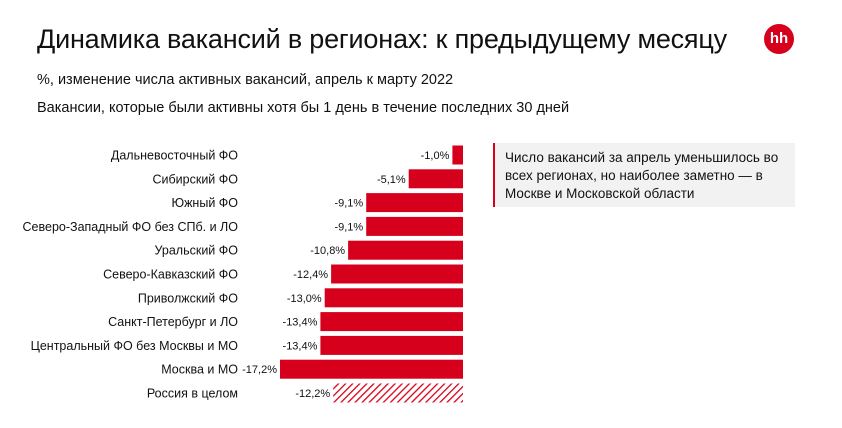 The image size is (842, 428). Describe the element at coordinates (174, 156) in the screenshot. I see `category-label: Дальневосточный ФО` at that location.